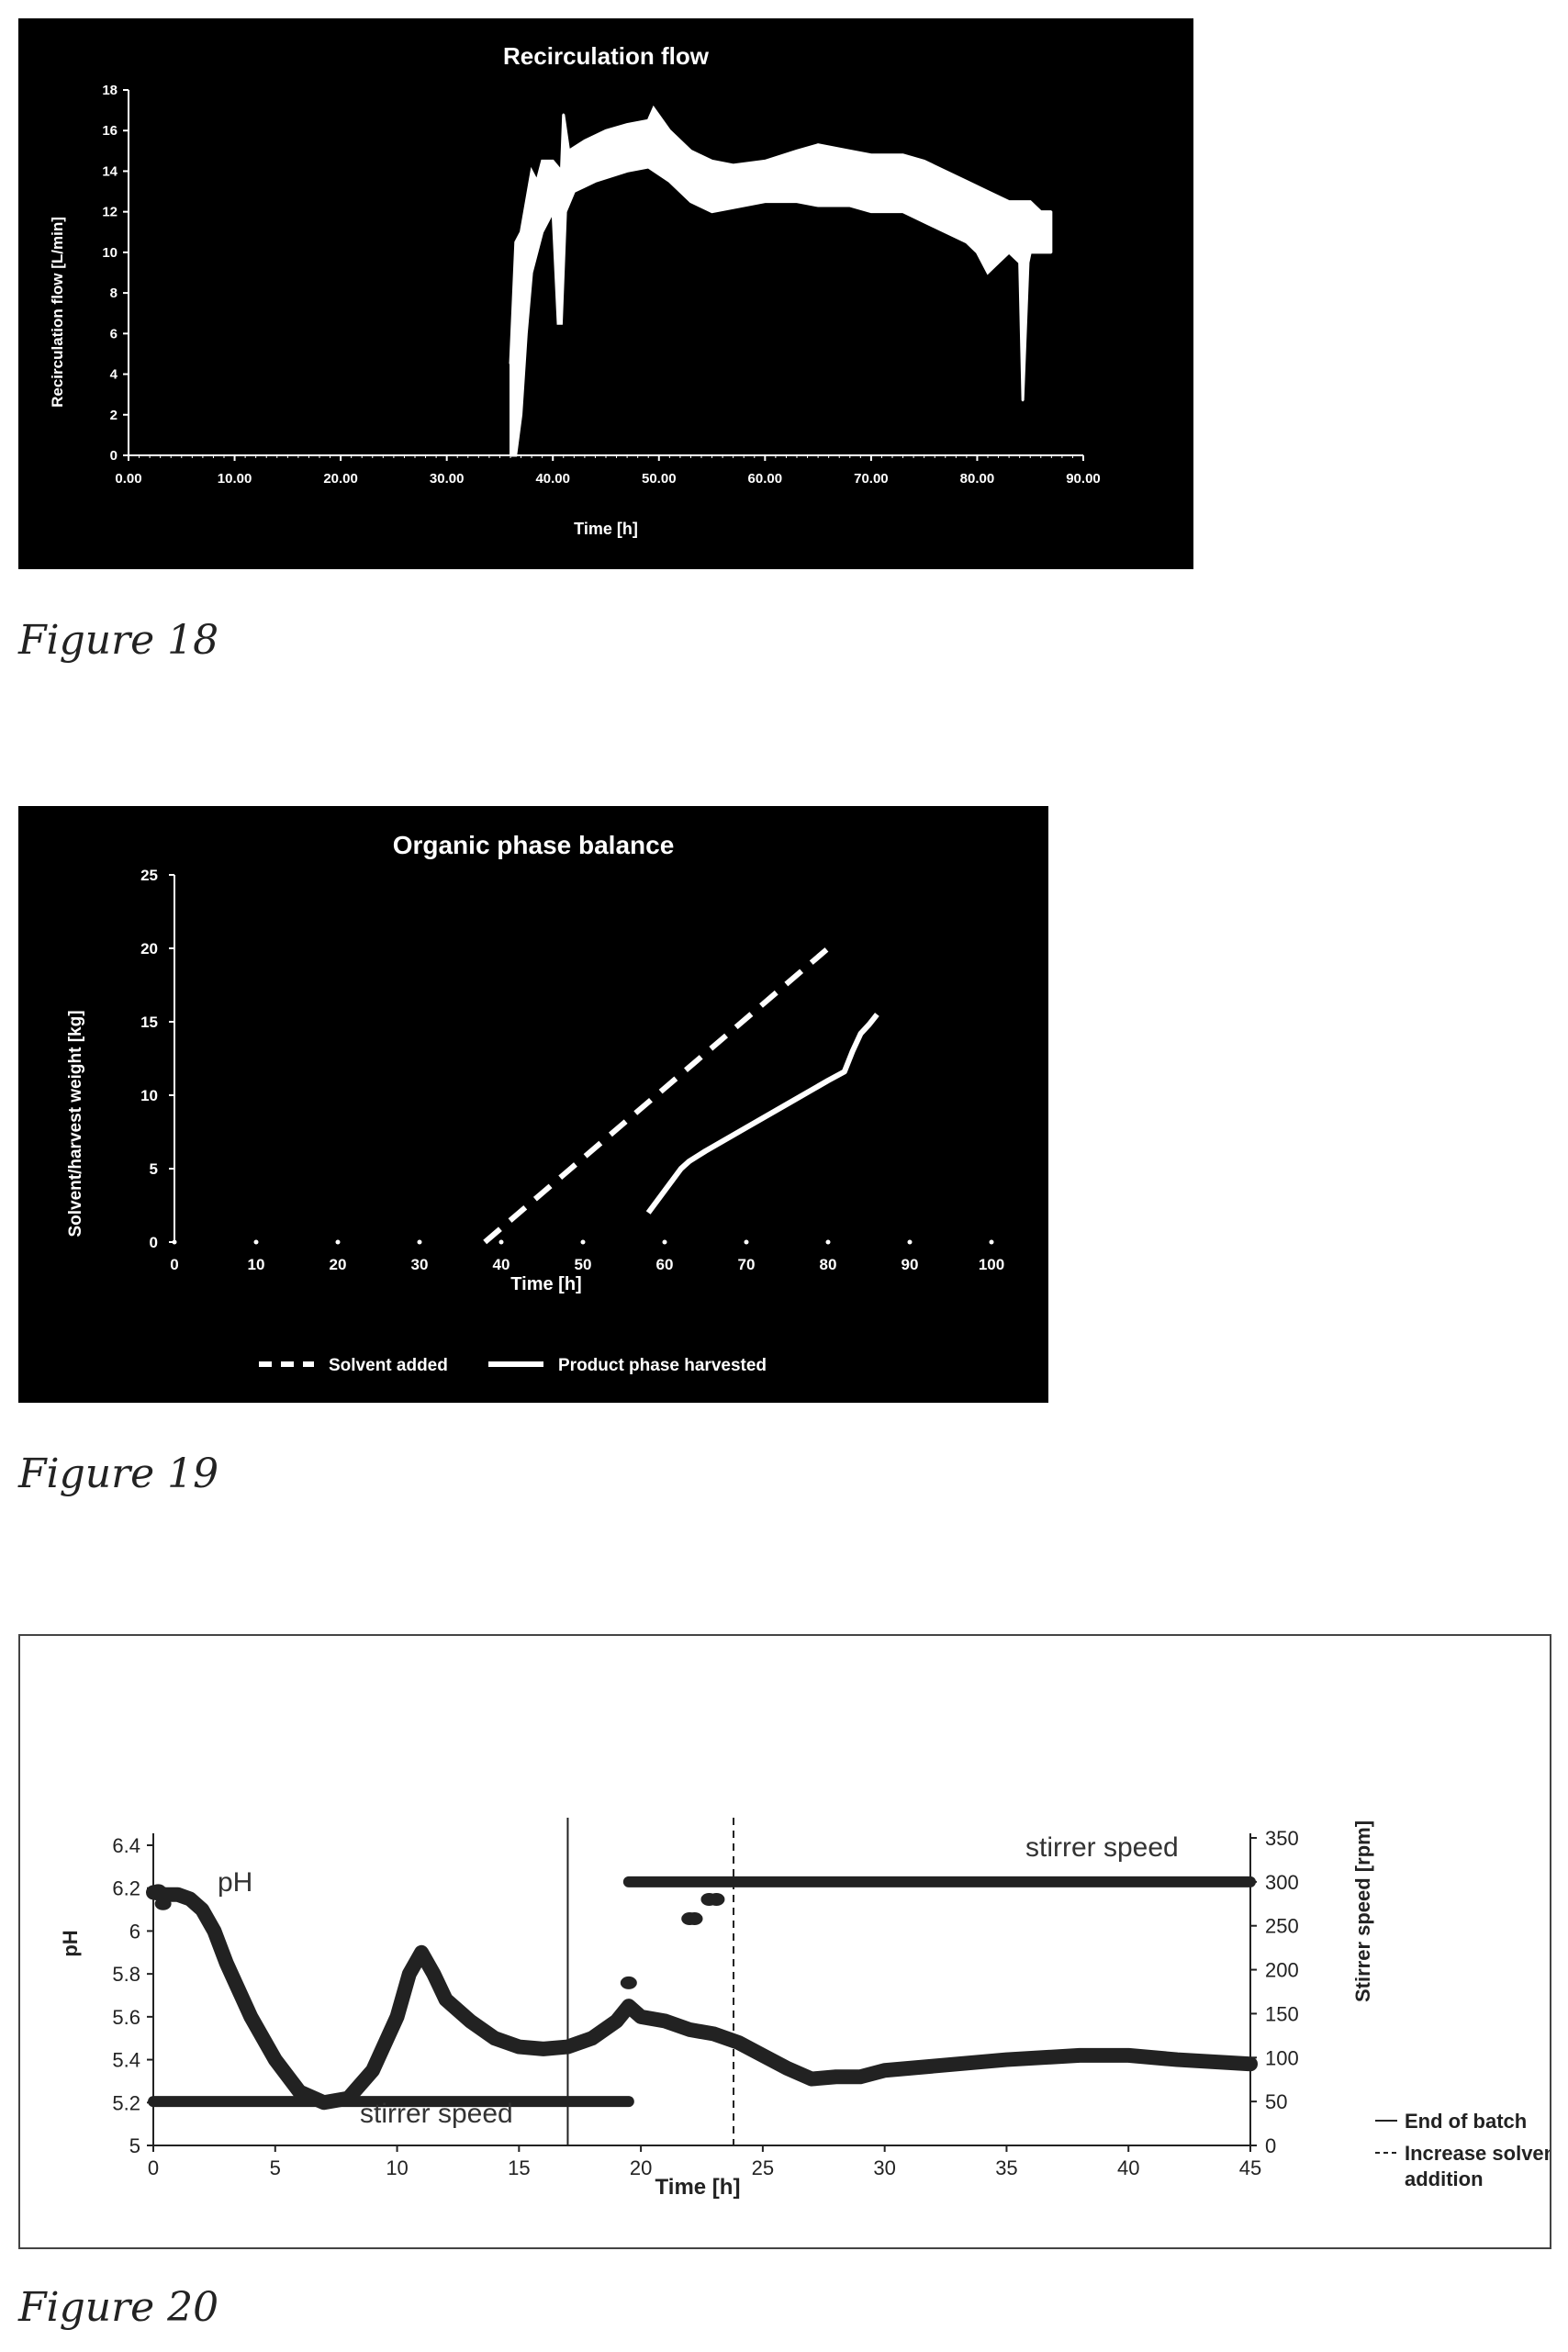  I want to click on y-tick-label: 14, so click(110, 171).